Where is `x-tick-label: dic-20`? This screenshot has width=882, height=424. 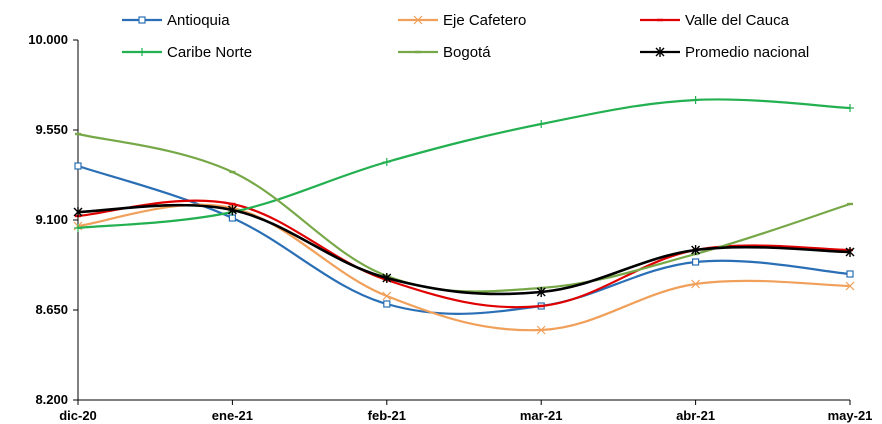 x-tick-label: dic-20 is located at coordinates (78, 415).